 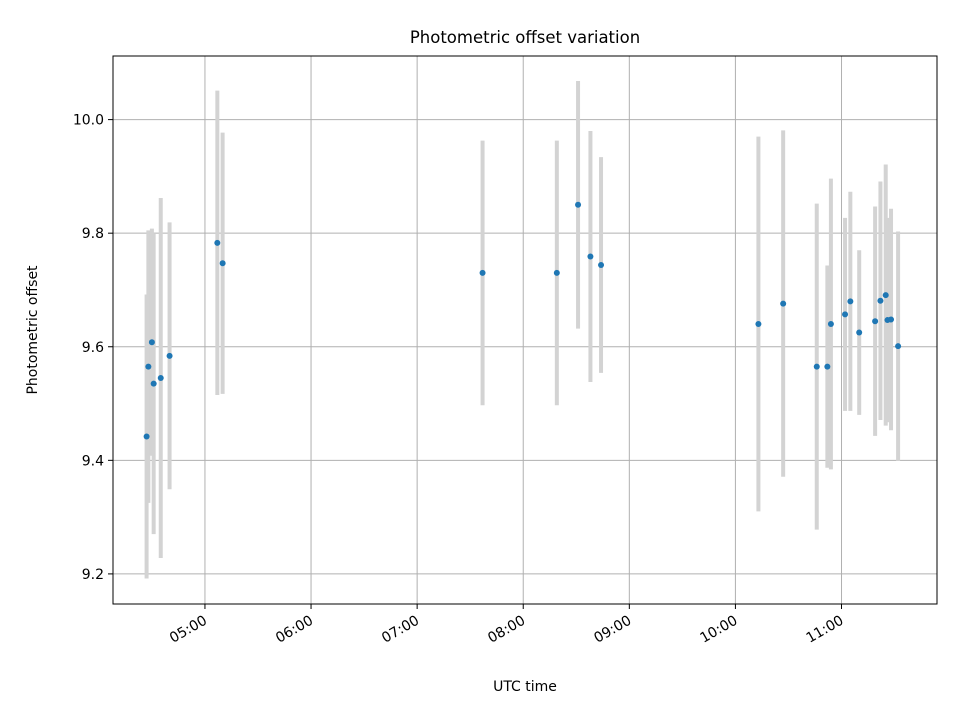 I want to click on y-tick-label: 9.6, so click(x=93, y=348).